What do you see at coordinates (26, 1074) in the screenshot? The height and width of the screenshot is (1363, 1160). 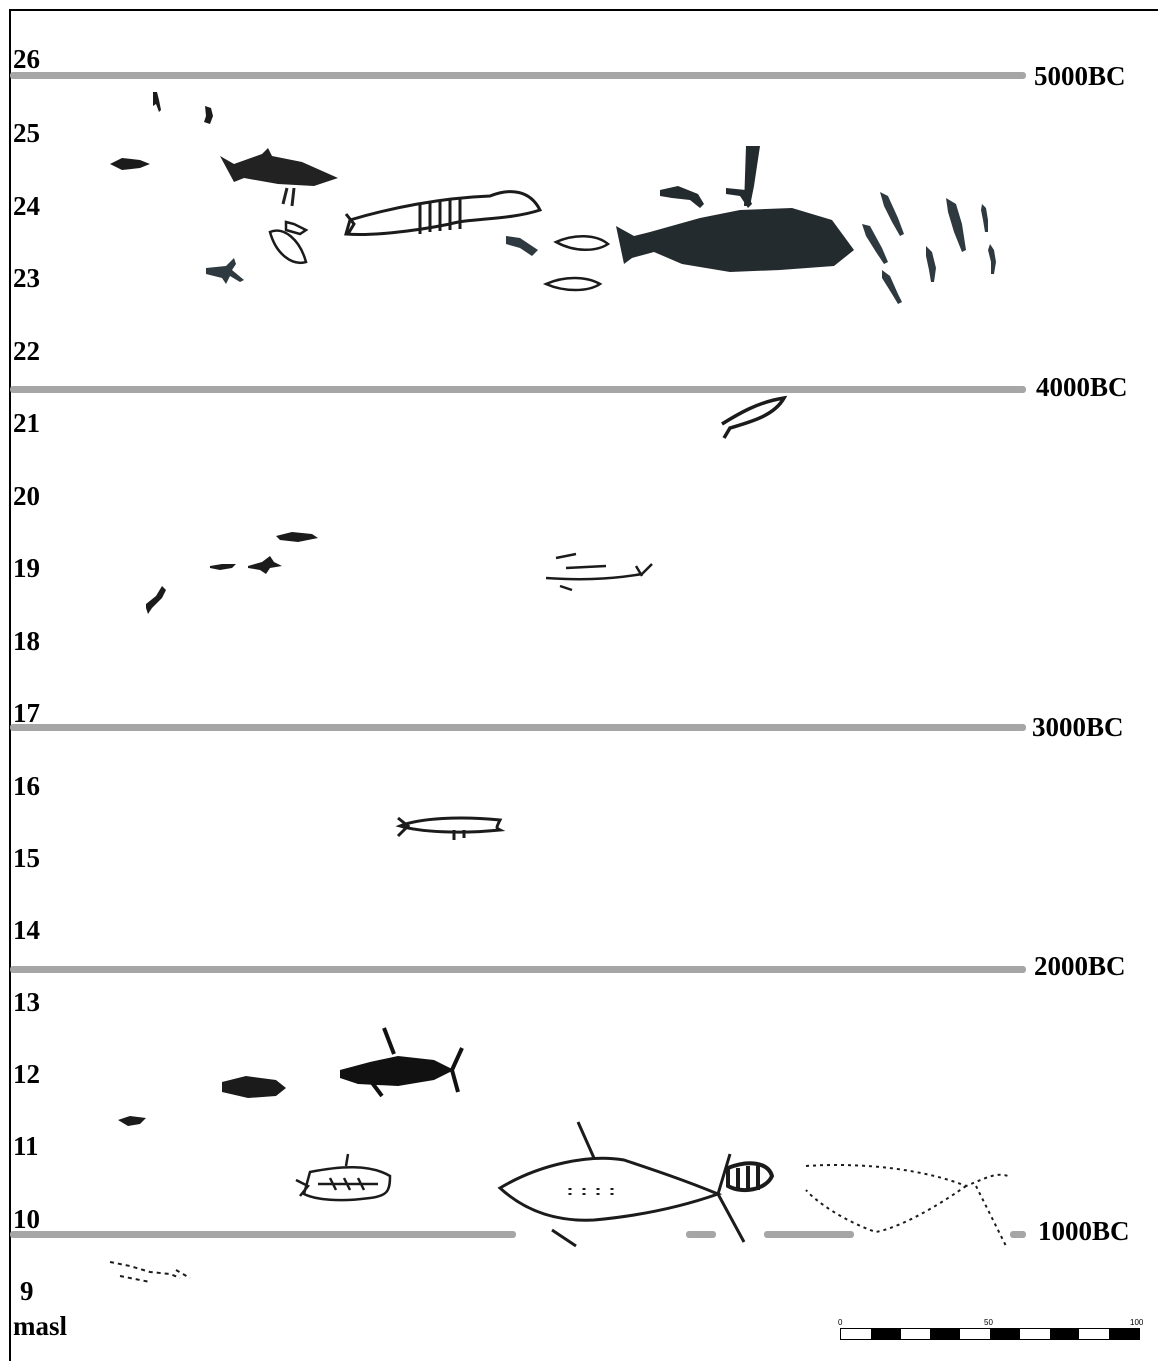 I see `masl-tick-12: 12` at bounding box center [26, 1074].